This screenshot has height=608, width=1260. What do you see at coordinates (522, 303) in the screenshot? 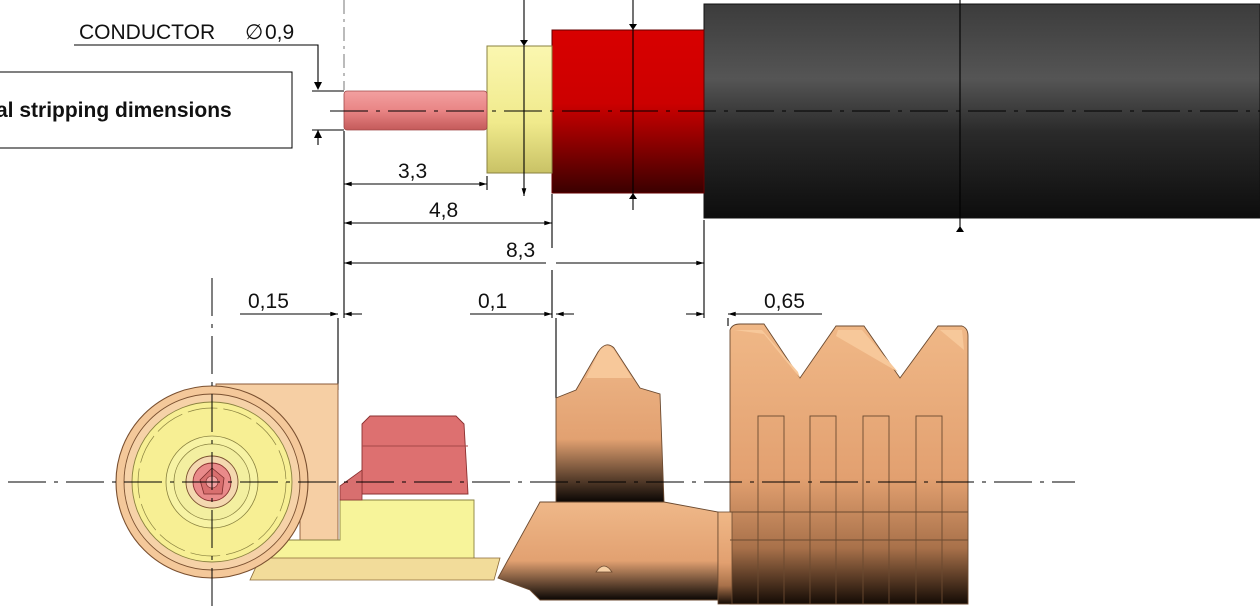
I see `dimension-0-1: 0,1` at bounding box center [522, 303].